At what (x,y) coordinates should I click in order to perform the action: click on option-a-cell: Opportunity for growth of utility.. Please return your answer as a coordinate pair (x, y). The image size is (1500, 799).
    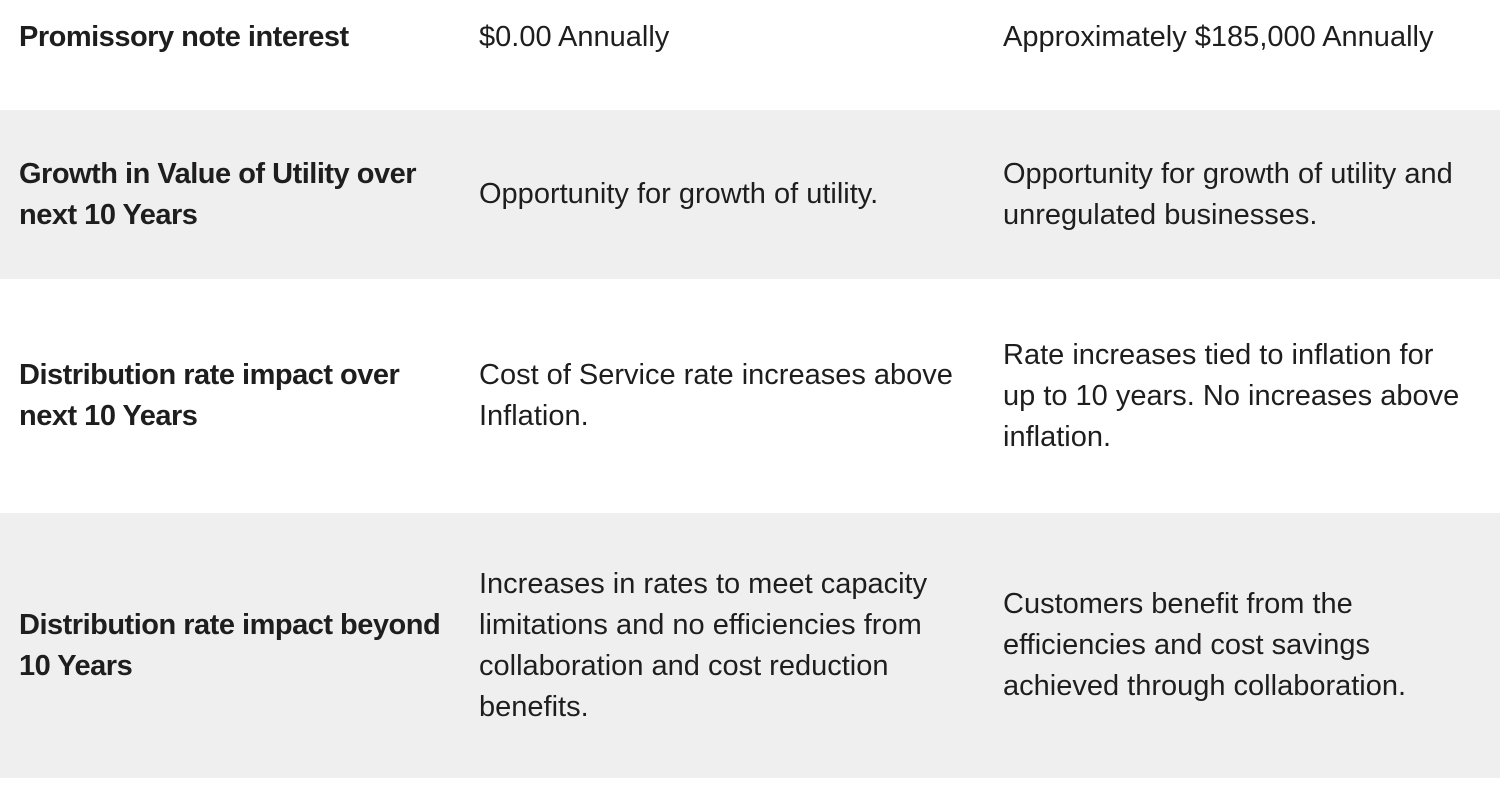
    Looking at the image, I should click on (679, 194).